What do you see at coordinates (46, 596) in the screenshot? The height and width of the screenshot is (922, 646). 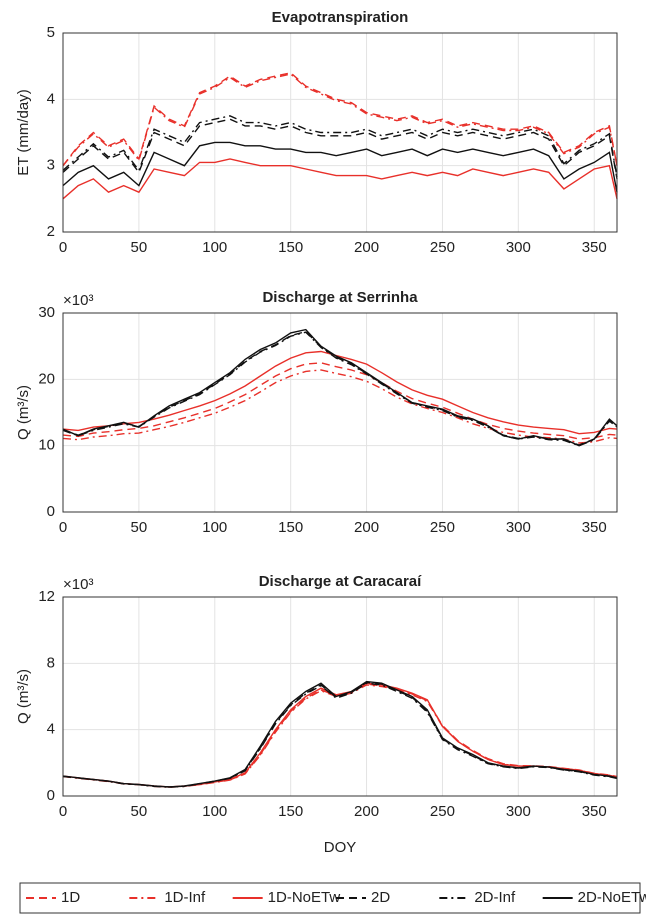 I see `y-tick-label: 12` at bounding box center [46, 596].